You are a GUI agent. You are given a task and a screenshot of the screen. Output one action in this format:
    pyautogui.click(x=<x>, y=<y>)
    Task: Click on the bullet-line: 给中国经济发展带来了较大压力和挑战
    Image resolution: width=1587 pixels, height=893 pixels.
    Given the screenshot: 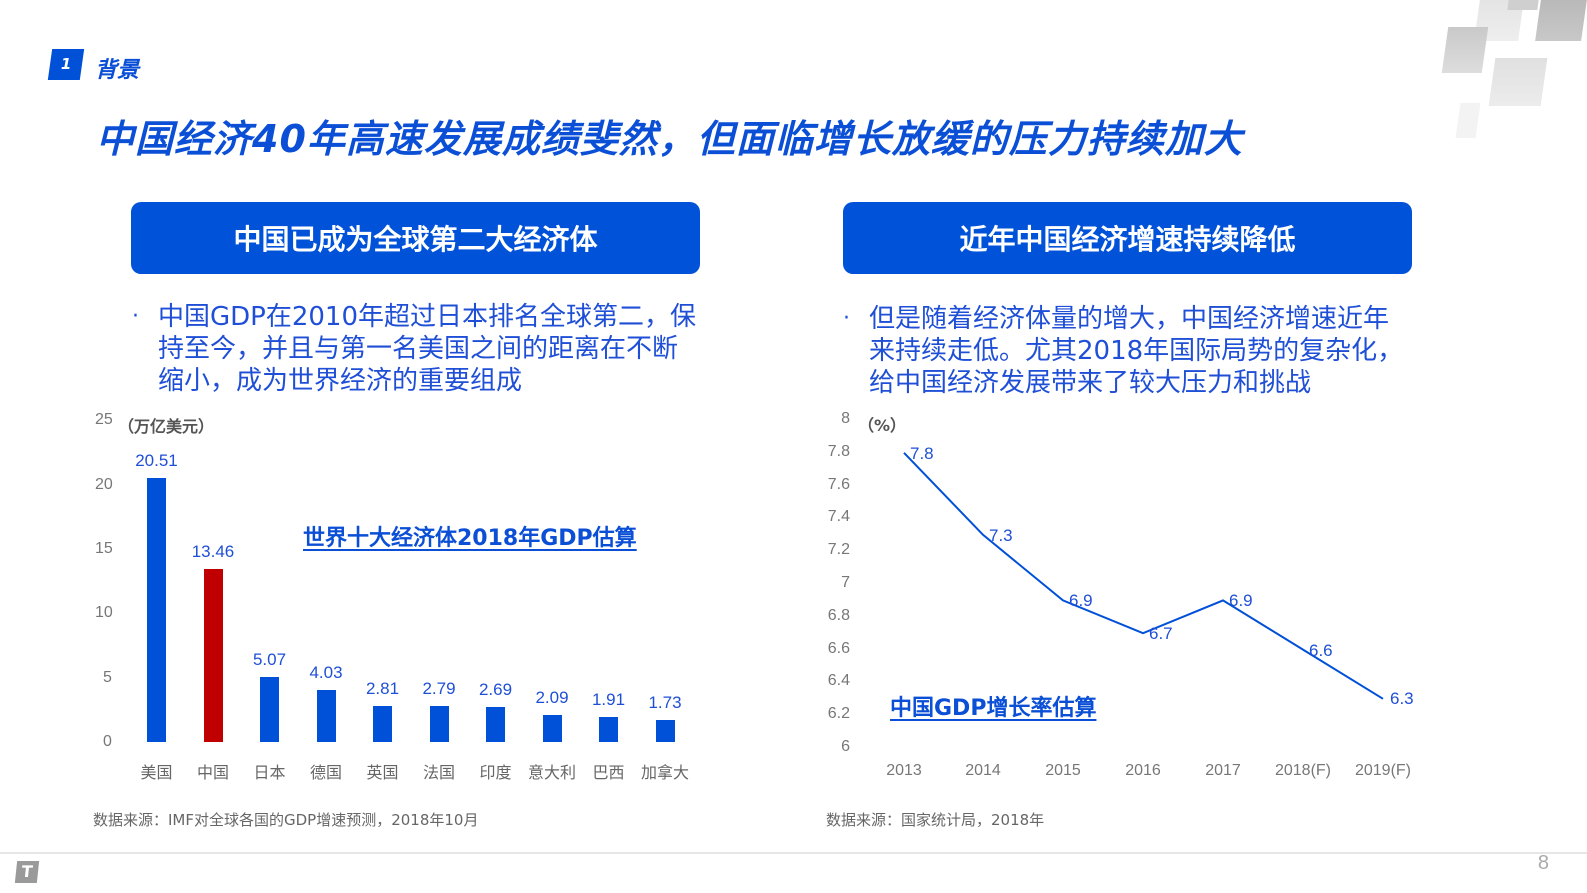 What is the action you would take?
    pyautogui.click(x=1090, y=383)
    